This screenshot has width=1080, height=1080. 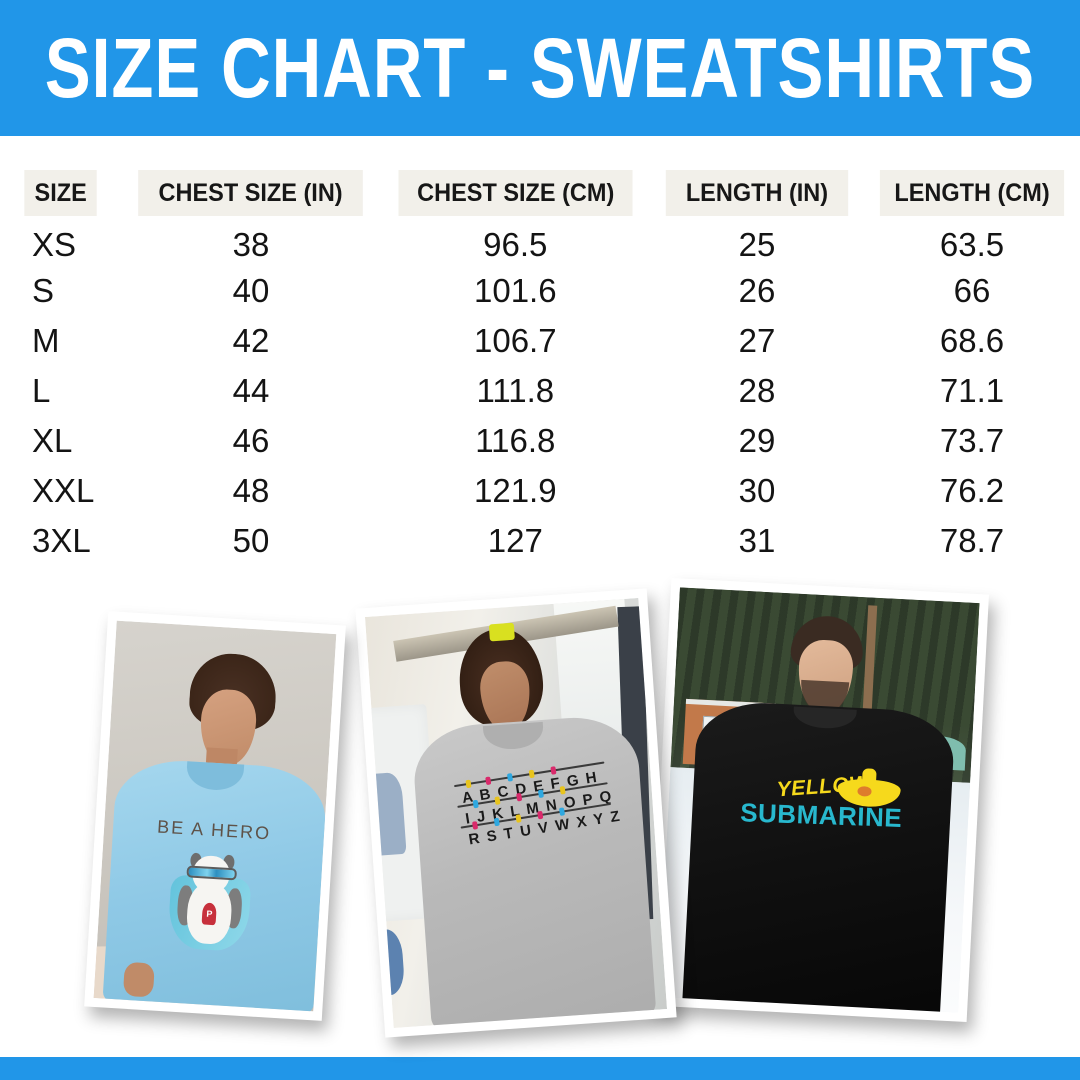 I want to click on alphabet-lights-graphic: A B C D E F G H I J K L M N O P Q, so click(x=537, y=828).